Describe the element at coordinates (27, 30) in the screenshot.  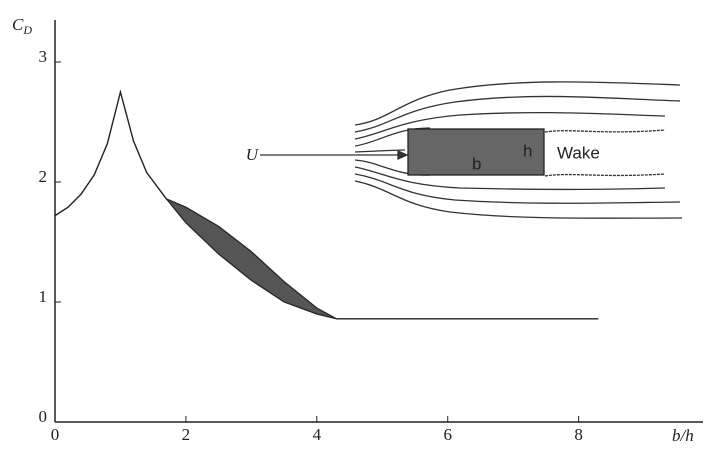
I see `y-label-sub: D` at that location.